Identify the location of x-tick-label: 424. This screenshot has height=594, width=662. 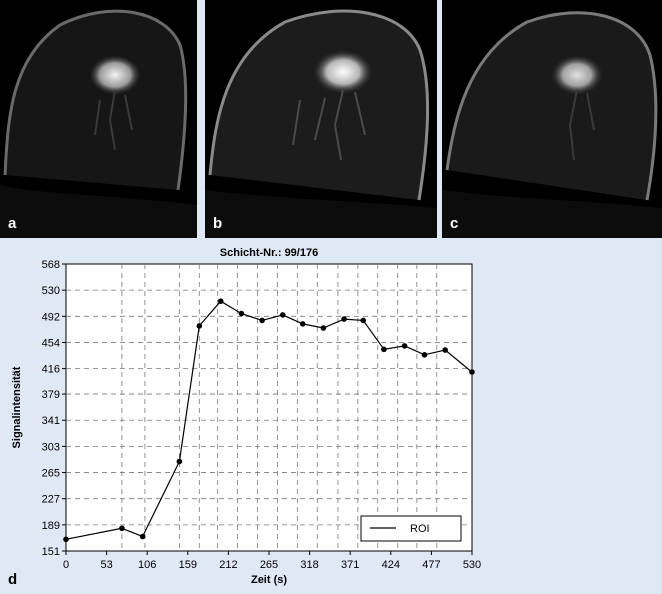
(391, 565).